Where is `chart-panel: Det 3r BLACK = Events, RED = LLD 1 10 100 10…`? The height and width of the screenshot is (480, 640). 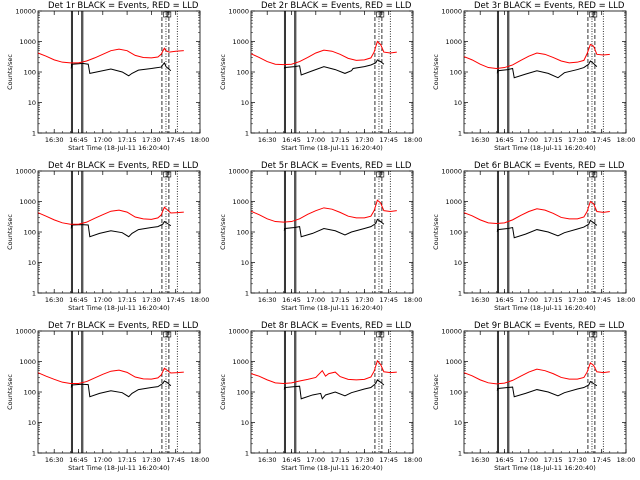 chart-panel: Det 3r BLACK = Events, RED = LLD 1 10 100 10… is located at coordinates (534, 76).